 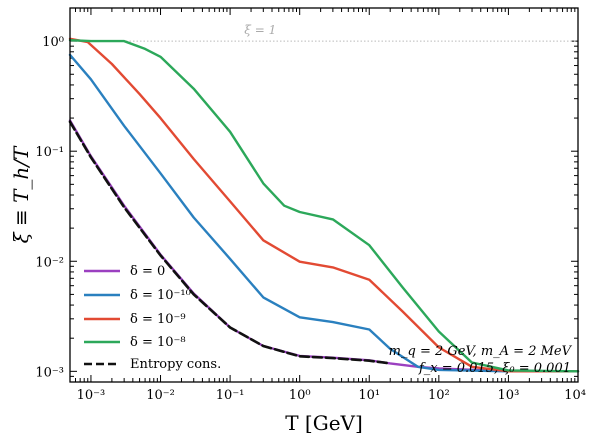 What do you see at coordinates (439, 395) in the screenshot?
I see `x-tick-label: 10²` at bounding box center [439, 395].